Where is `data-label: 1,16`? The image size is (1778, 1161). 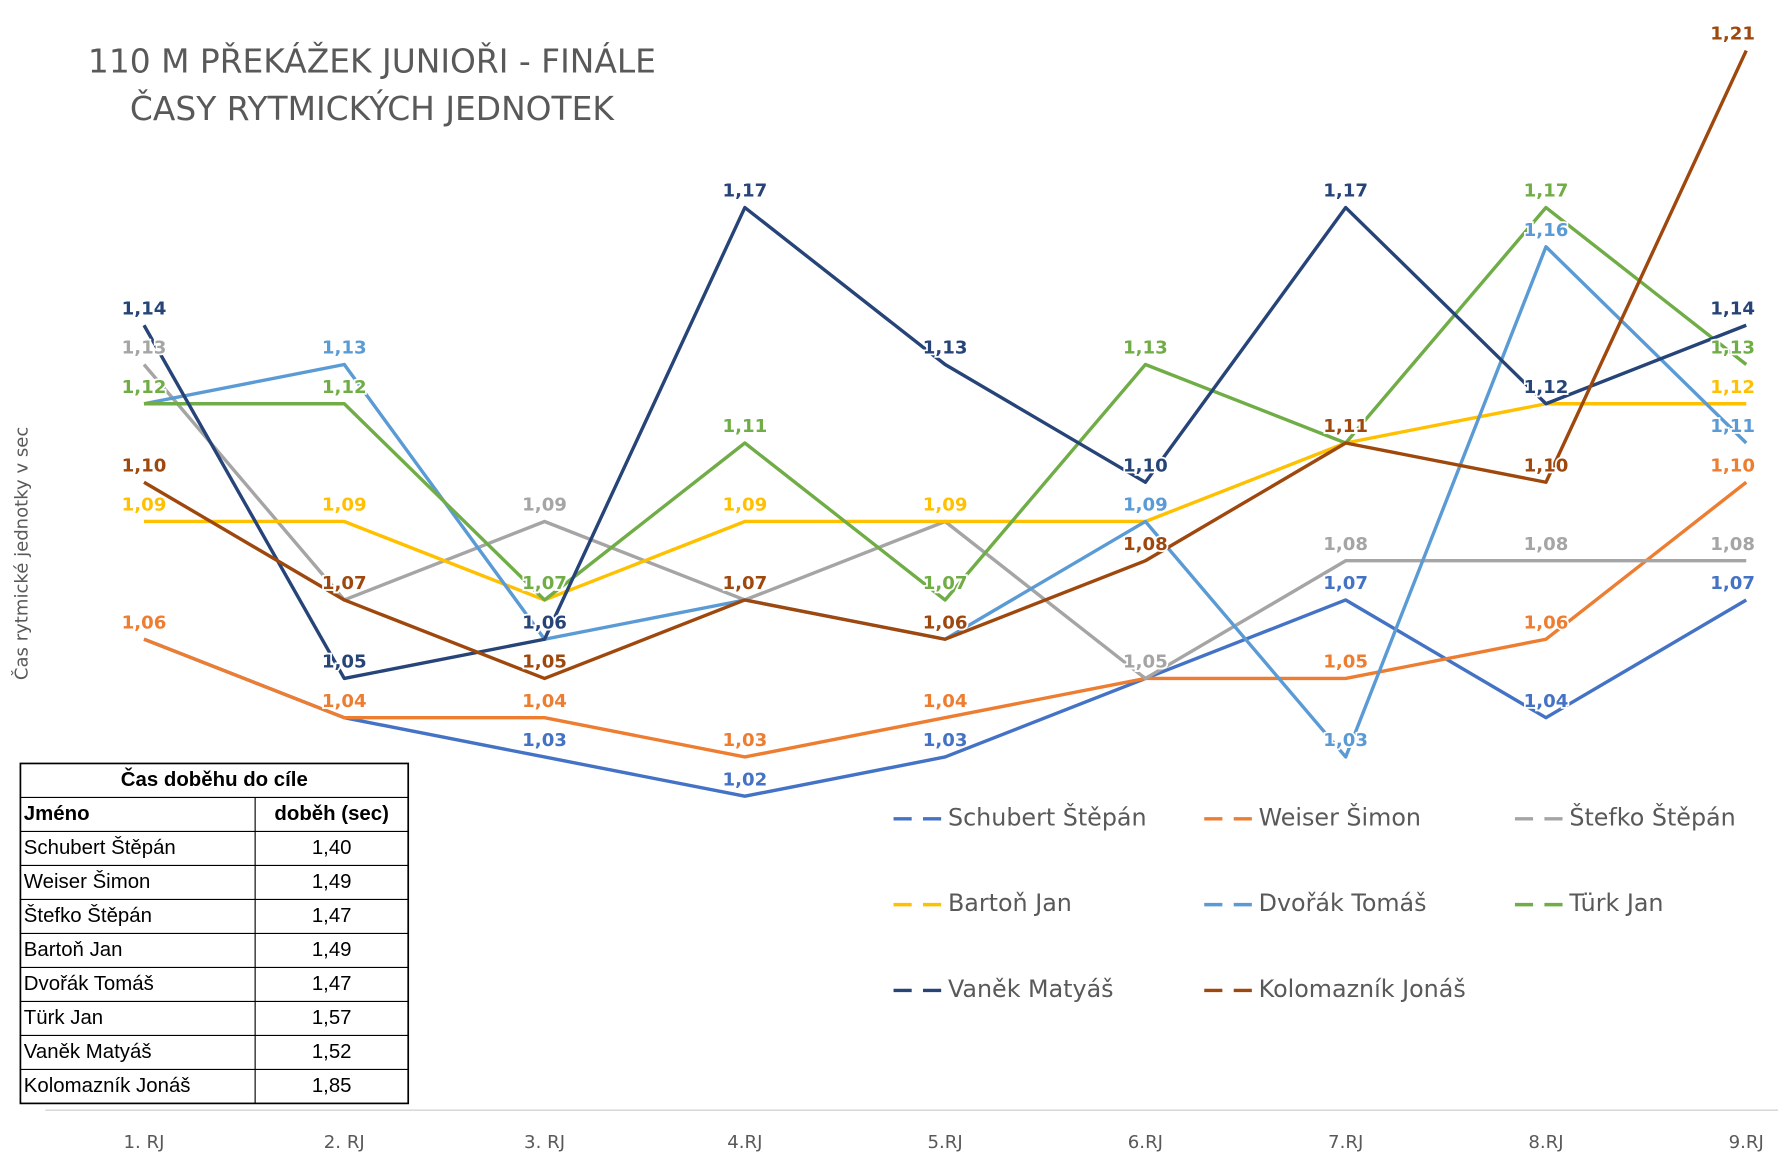 data-label: 1,16 is located at coordinates (1546, 230).